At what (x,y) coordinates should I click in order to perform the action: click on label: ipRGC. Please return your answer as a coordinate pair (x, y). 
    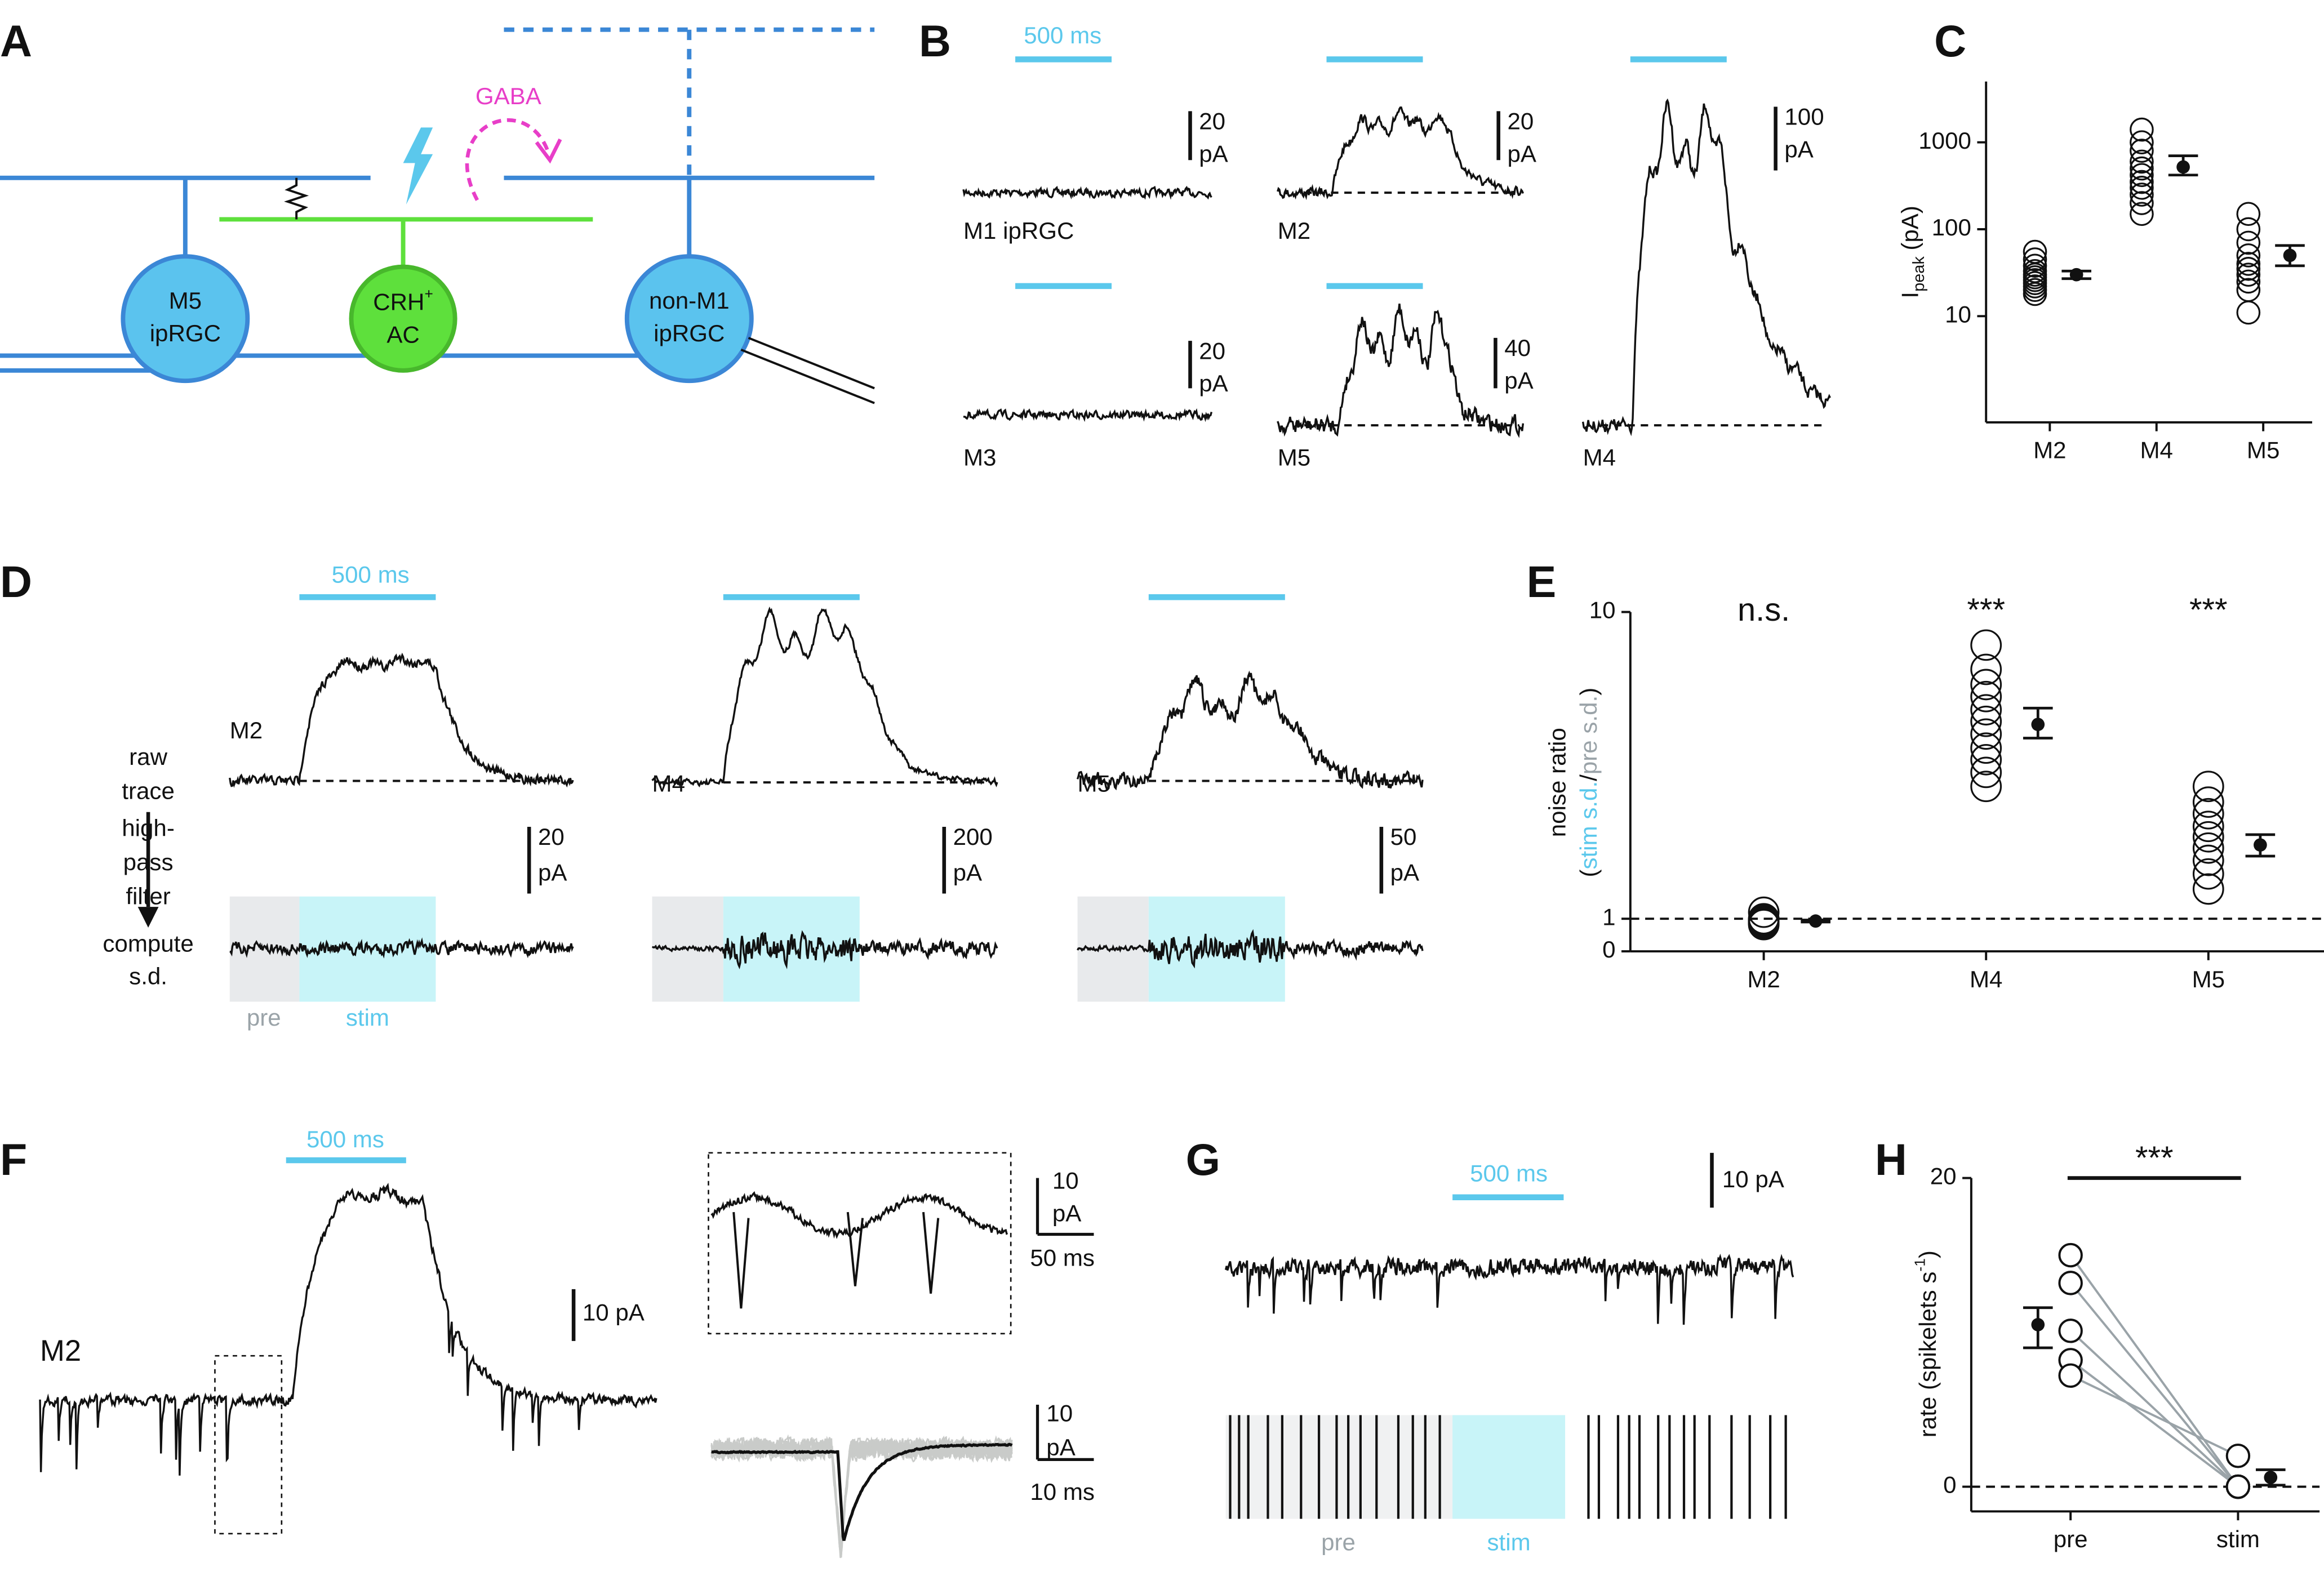
    Looking at the image, I should click on (186, 333).